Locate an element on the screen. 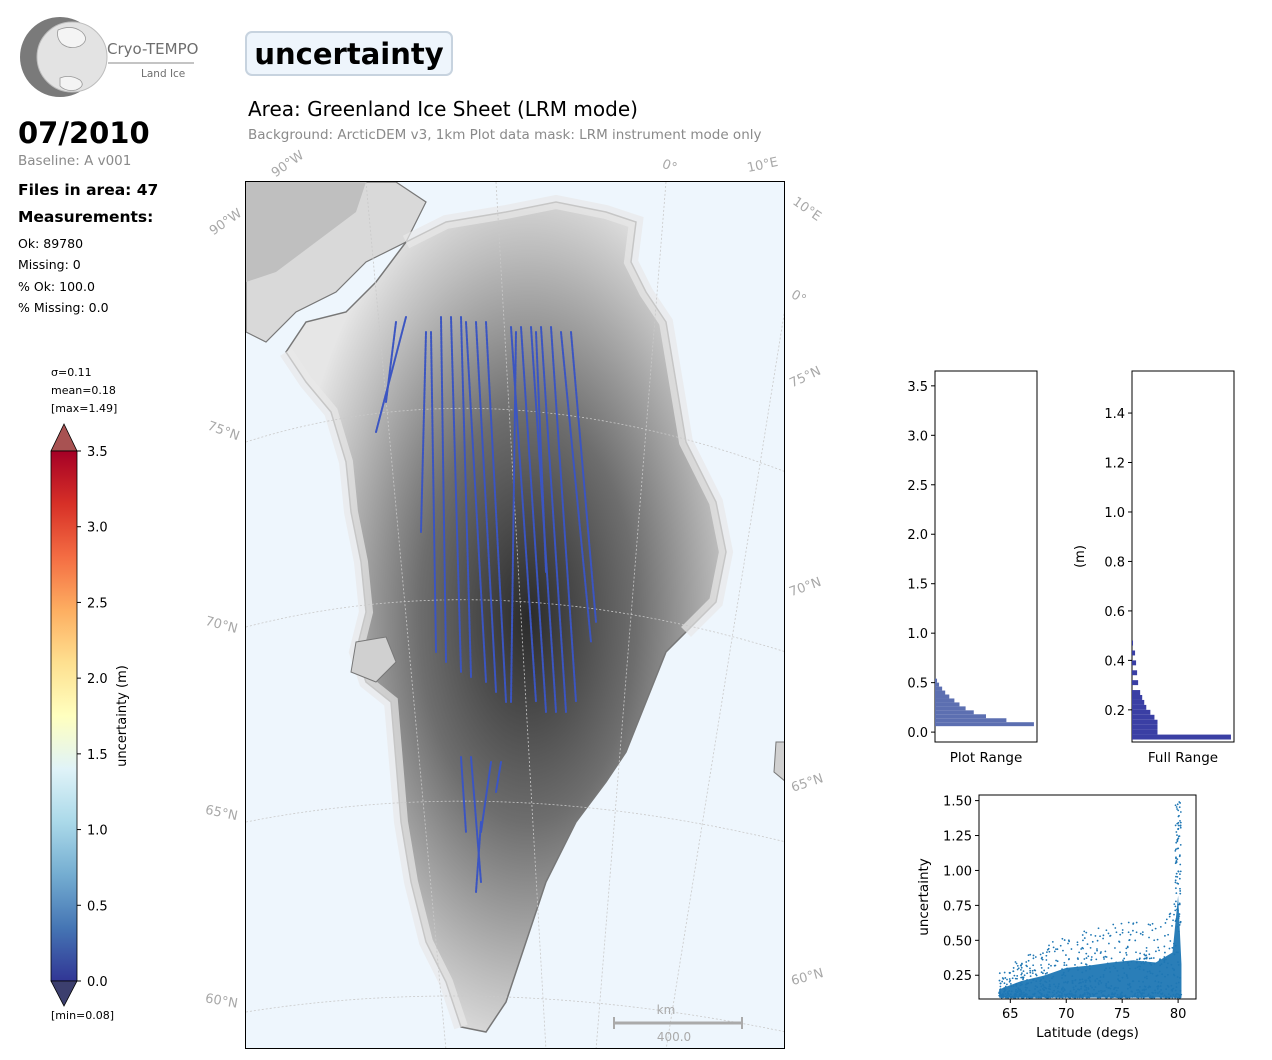 Image resolution: width=1272 pixels, height=1060 pixels. colorbar-sigma: σ=0.11 is located at coordinates (71, 372).